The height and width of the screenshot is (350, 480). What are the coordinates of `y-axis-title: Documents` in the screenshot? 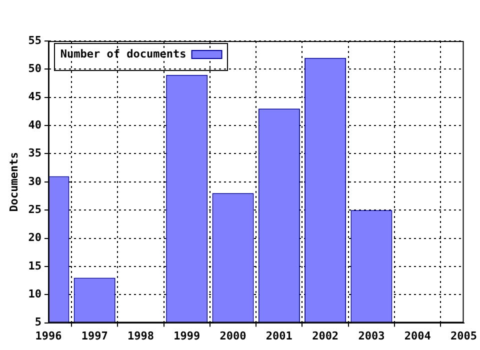 It's located at (13, 182).